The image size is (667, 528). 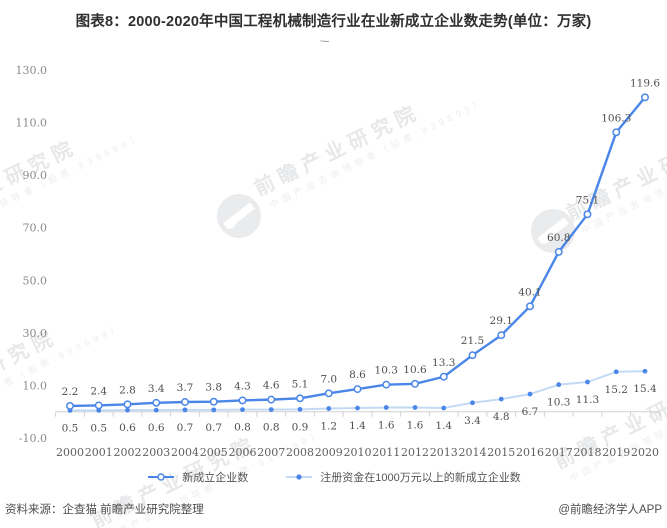 I want to click on data-label: 60.8, so click(x=558, y=238).